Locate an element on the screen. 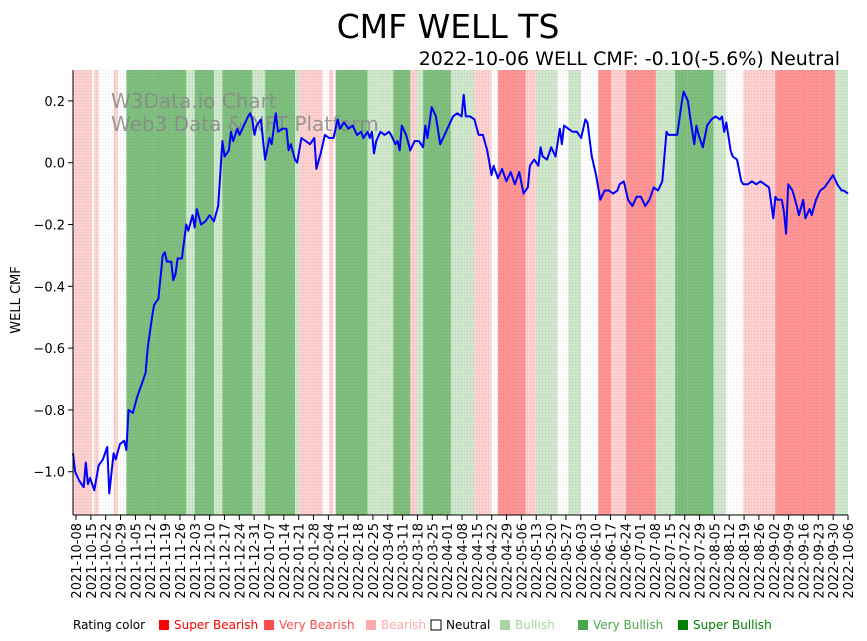 Image resolution: width=867 pixels, height=641 pixels. x-tick-label: 2021-12-10 is located at coordinates (211, 561).